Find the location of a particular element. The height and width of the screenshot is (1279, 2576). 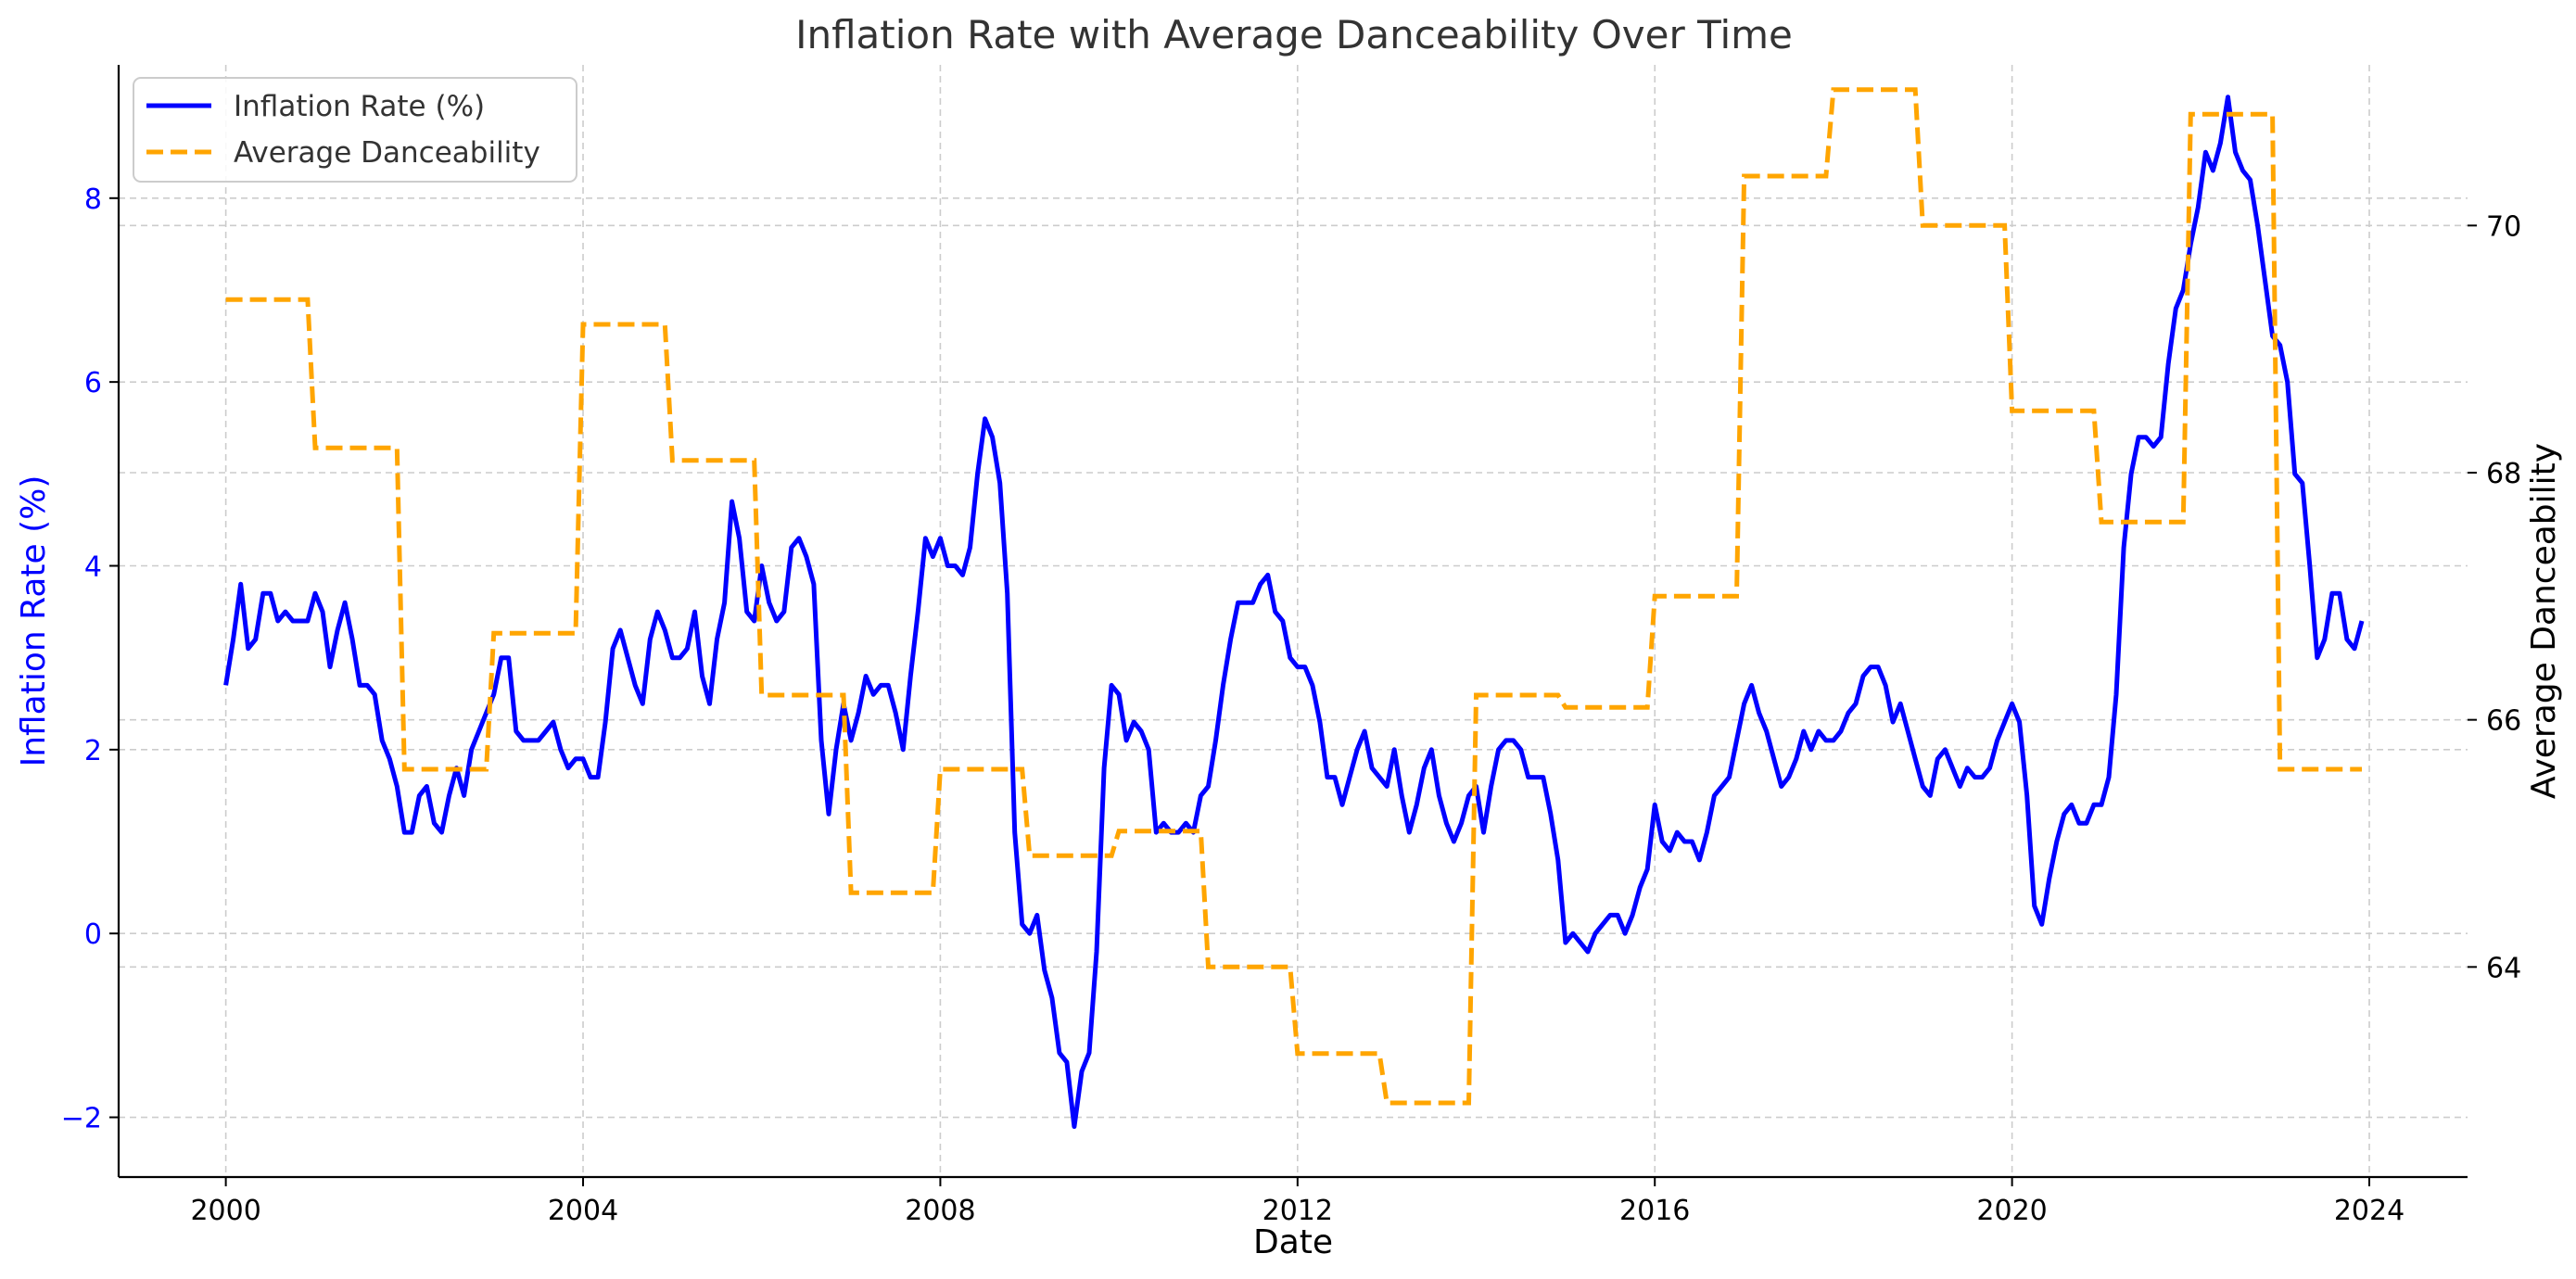

right-tick-label: 70 is located at coordinates (2503, 226).